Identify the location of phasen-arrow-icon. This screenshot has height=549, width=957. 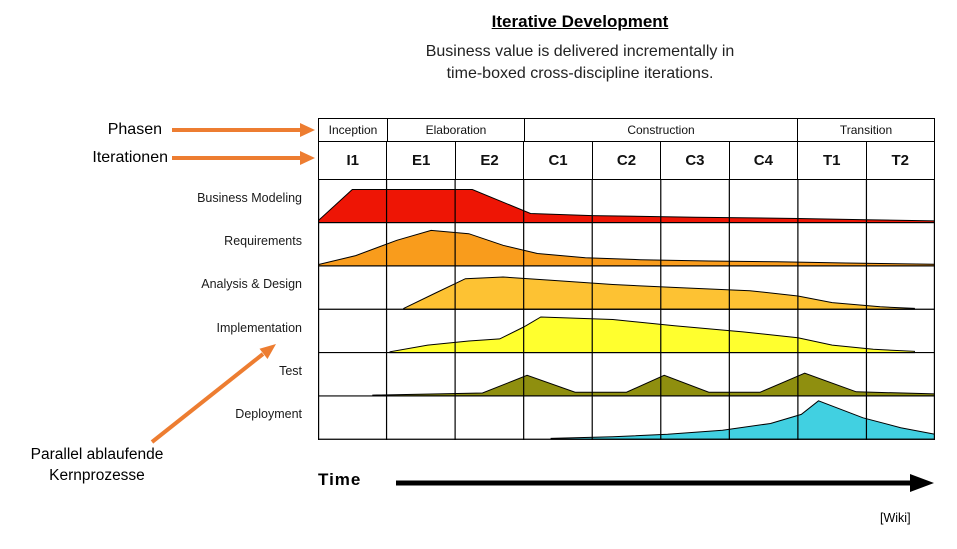
(243, 130).